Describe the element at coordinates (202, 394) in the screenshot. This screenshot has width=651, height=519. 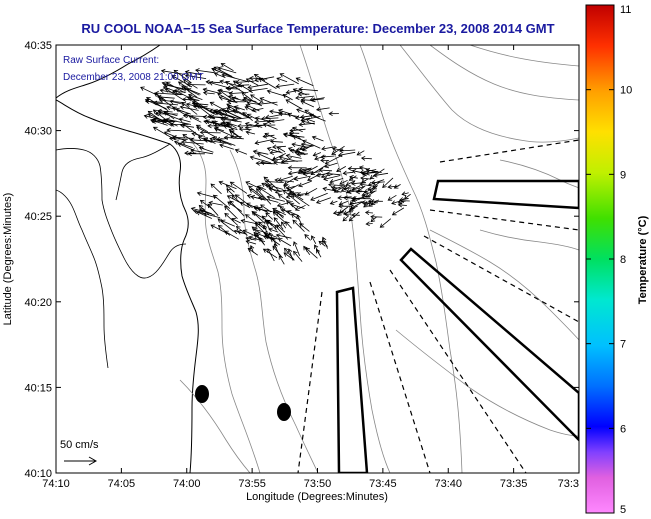
I see `station-marker` at that location.